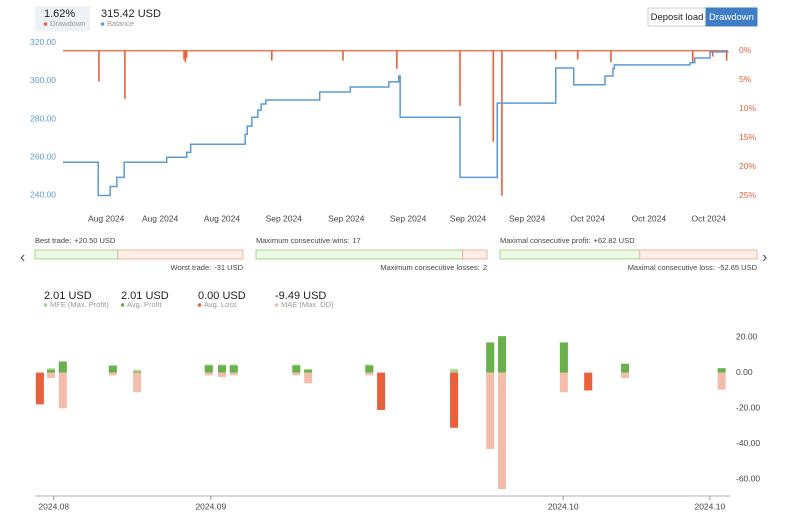  I want to click on y-tick-label: 240.00, so click(43, 195).